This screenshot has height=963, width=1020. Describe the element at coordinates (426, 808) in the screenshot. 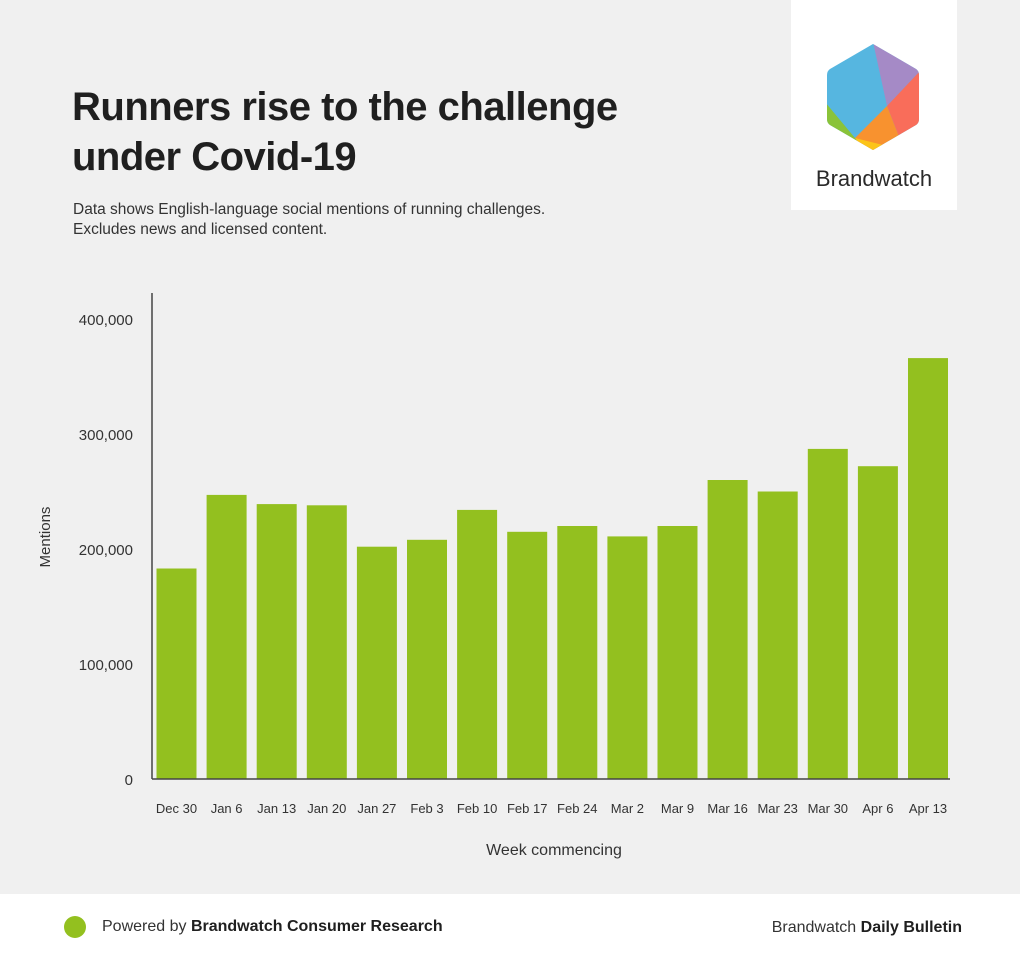

I see `x-tick-label: Feb 3` at that location.